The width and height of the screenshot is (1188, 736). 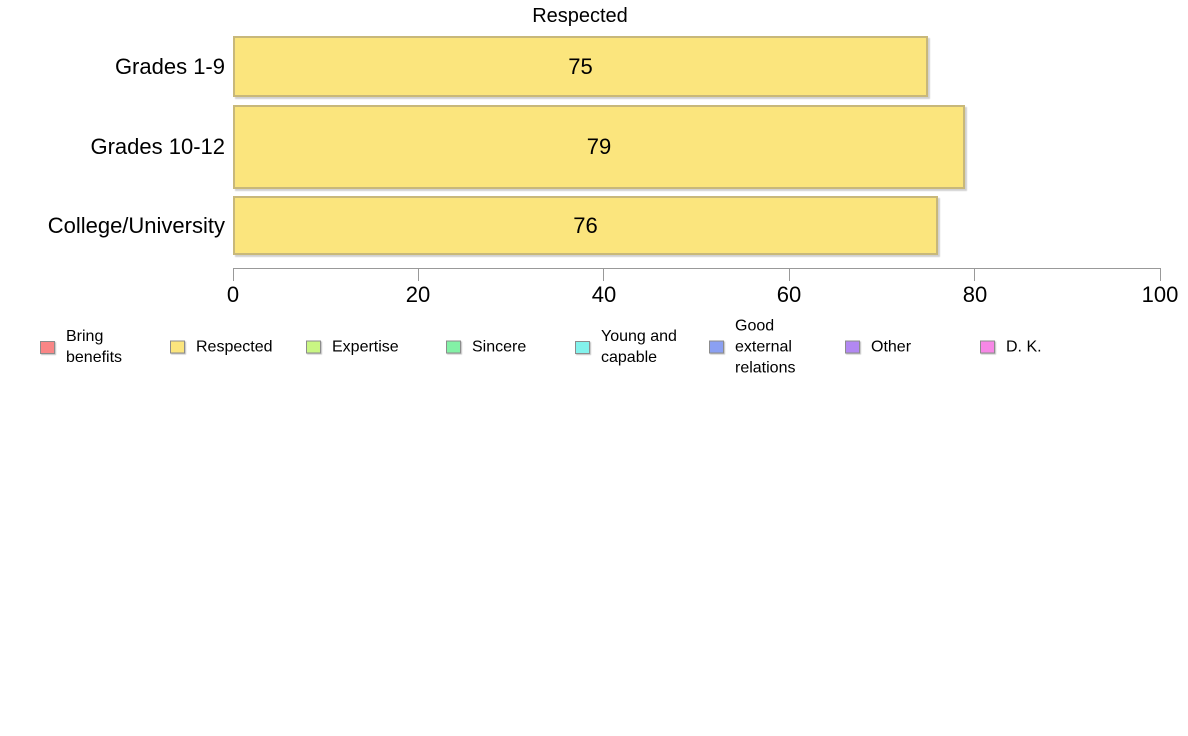 I want to click on legend-item-label: Young and capable, so click(x=639, y=347).